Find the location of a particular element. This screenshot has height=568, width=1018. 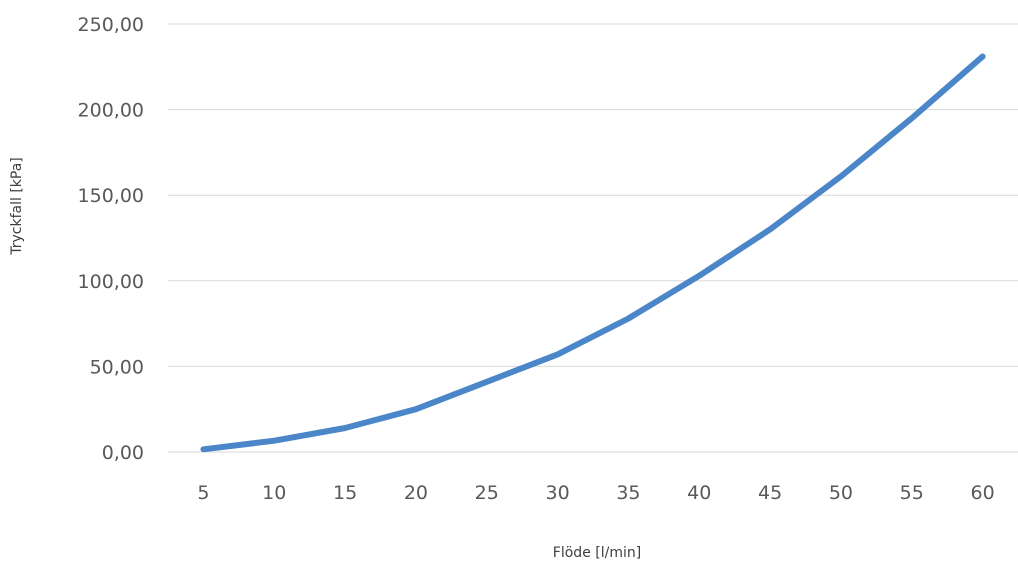

x-tick-label: 45 is located at coordinates (770, 493).